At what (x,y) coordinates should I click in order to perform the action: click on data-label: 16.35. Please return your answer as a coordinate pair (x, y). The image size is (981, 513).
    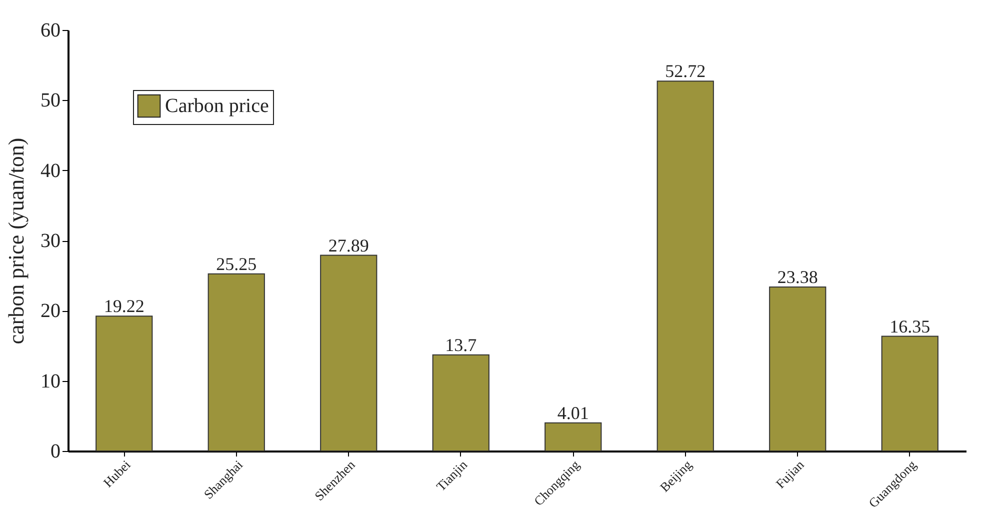
    Looking at the image, I should click on (910, 326).